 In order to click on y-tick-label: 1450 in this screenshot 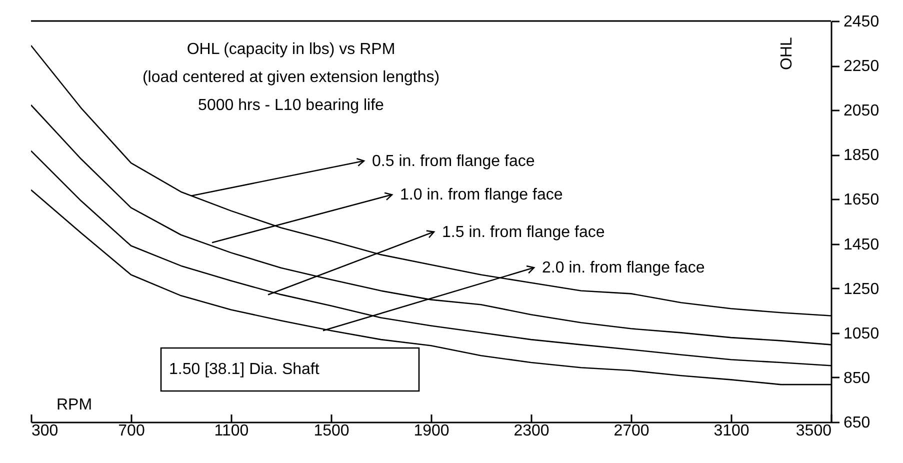, I will do `click(862, 245)`.